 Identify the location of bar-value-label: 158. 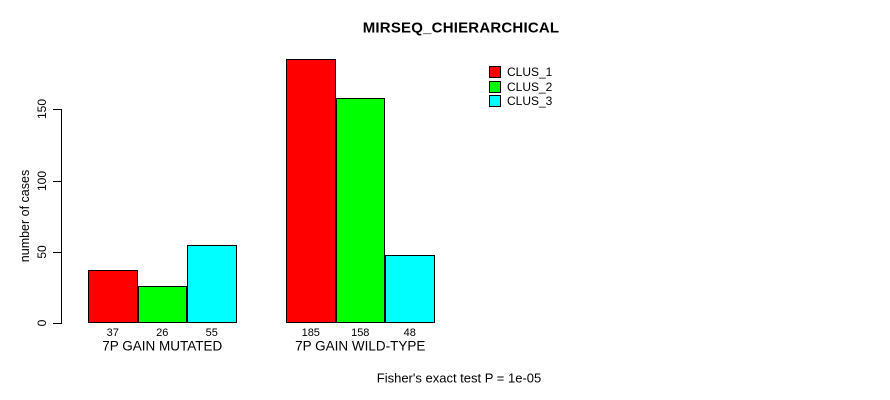
(360, 333).